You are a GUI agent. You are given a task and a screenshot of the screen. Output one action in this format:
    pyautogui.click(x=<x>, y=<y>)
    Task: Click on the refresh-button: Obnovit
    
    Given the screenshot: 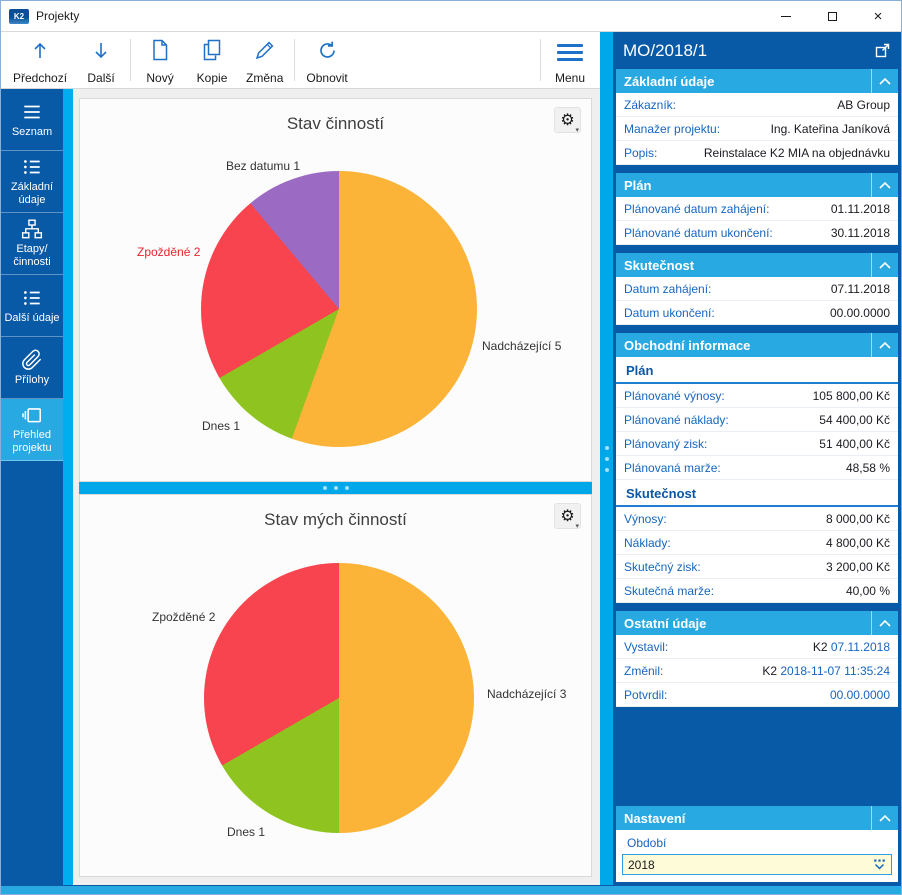 What is the action you would take?
    pyautogui.click(x=326, y=60)
    